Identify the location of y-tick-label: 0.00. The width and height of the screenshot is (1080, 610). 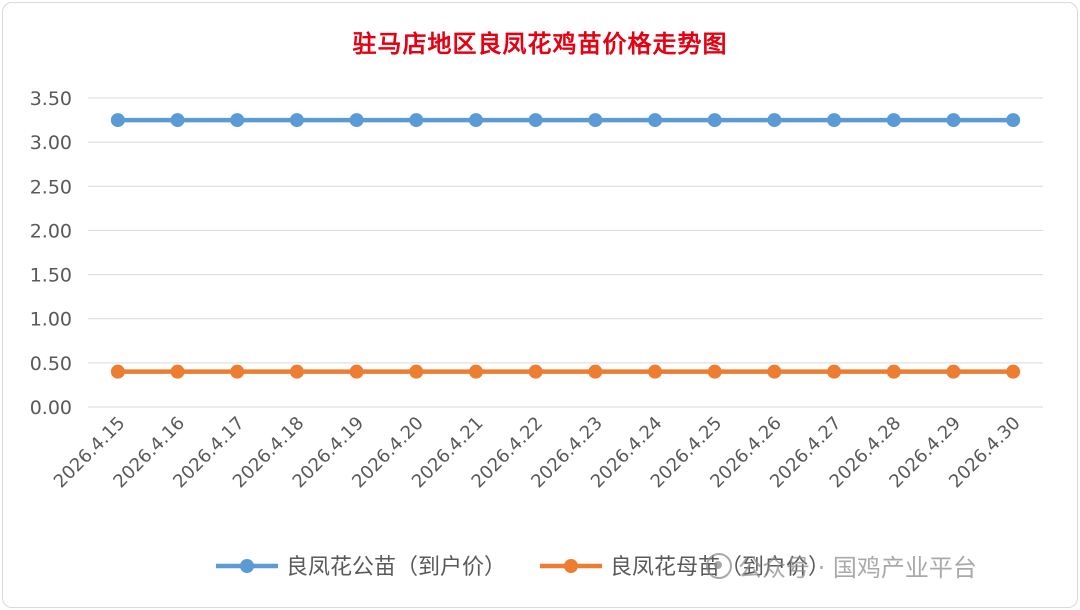
(51, 408).